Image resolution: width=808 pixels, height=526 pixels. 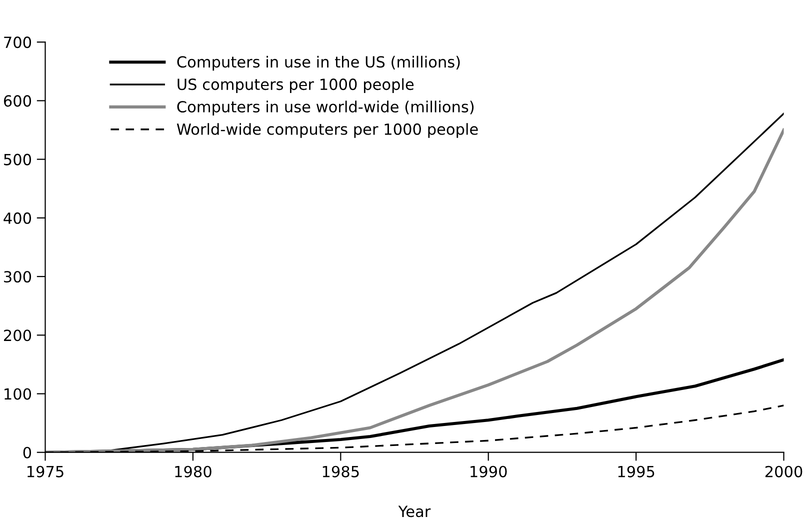 I want to click on legend-label: World-wide computers per 1000 people, so click(x=327, y=130).